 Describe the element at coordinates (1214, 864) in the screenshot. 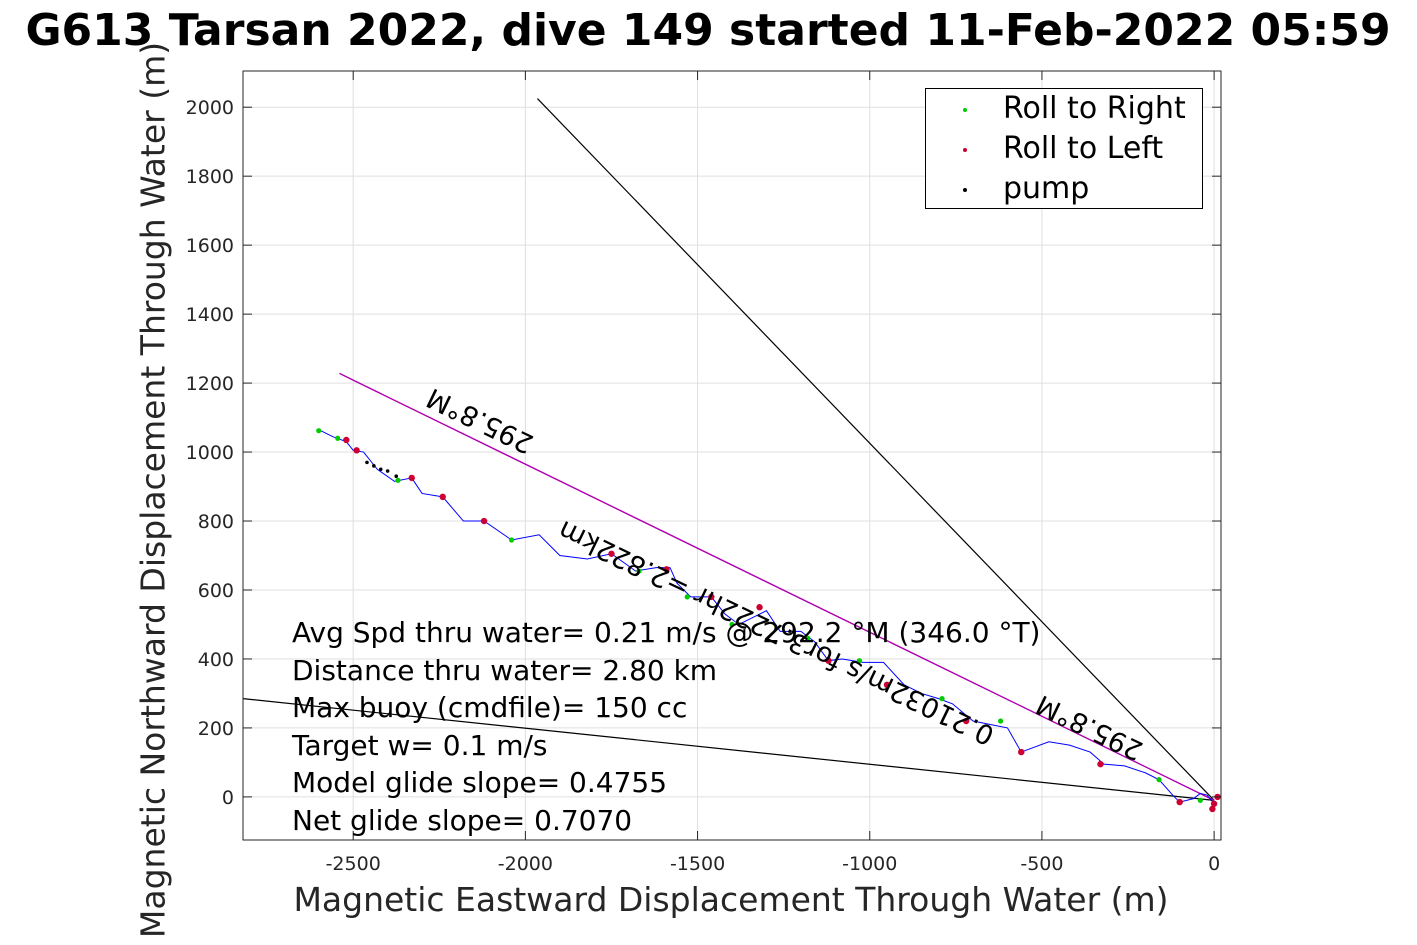

I see `x-tick-label: 0` at that location.